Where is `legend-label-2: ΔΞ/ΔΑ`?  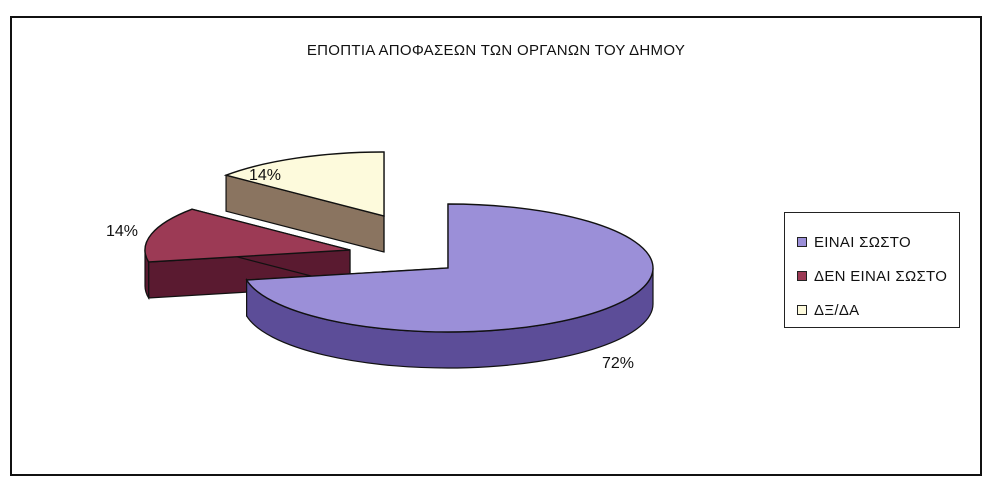
legend-label-2: ΔΞ/ΔΑ is located at coordinates (837, 310).